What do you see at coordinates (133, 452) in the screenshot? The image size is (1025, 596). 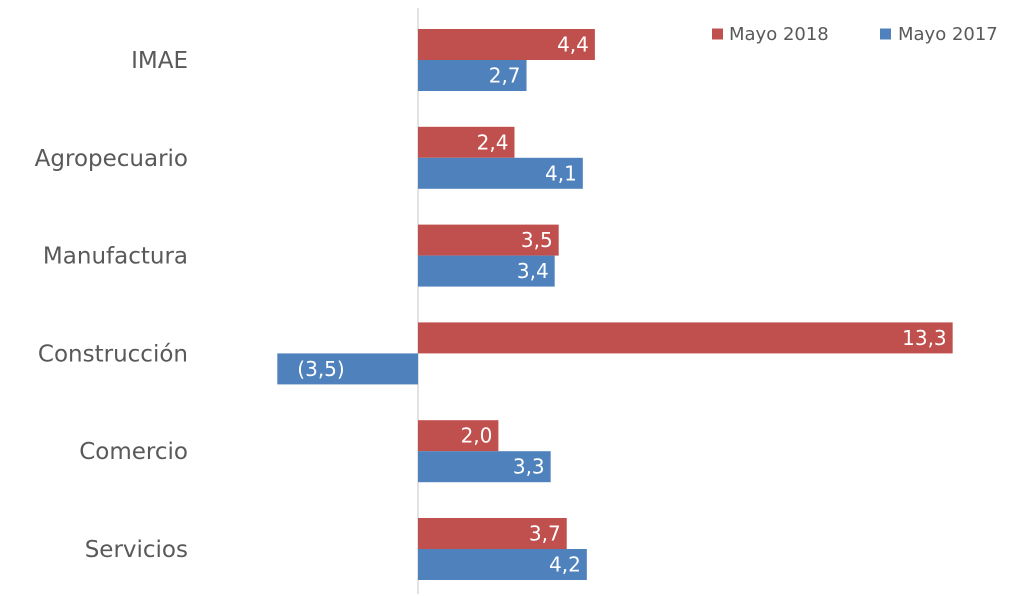 I see `category-label-comercio: Comercio` at bounding box center [133, 452].